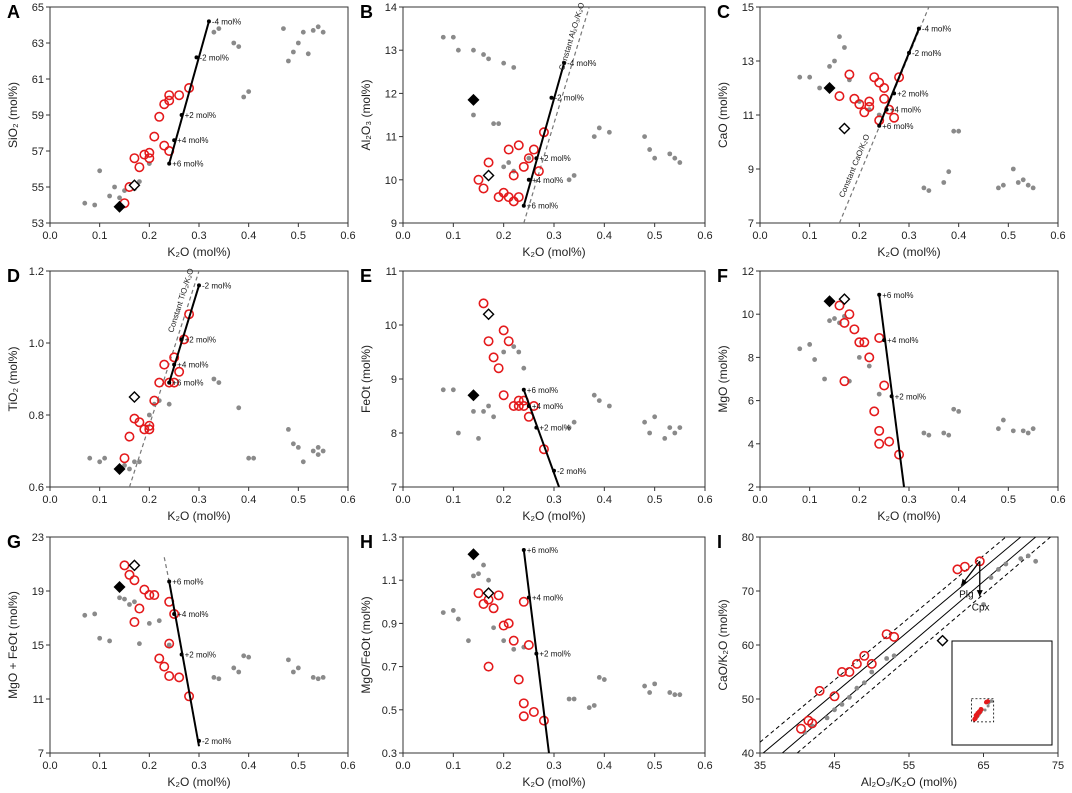 This screenshot has height=793, width=1072. I want to click on x-tick-label: 0.5, so click(298, 236).